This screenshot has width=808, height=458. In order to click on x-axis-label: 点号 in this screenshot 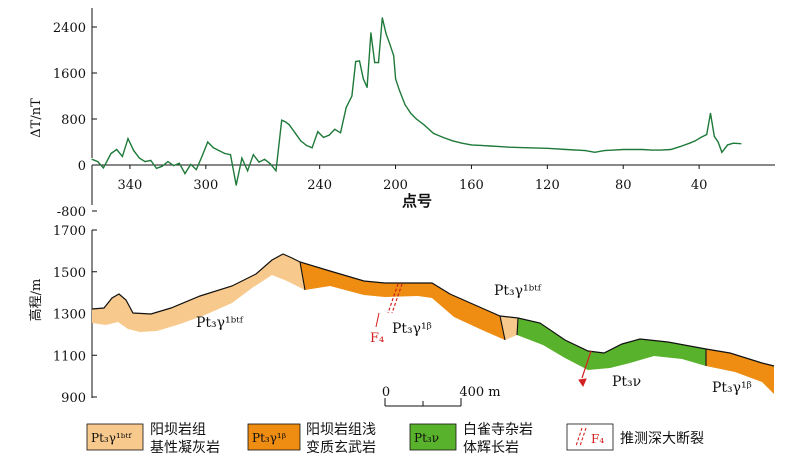, I will do `click(417, 201)`.